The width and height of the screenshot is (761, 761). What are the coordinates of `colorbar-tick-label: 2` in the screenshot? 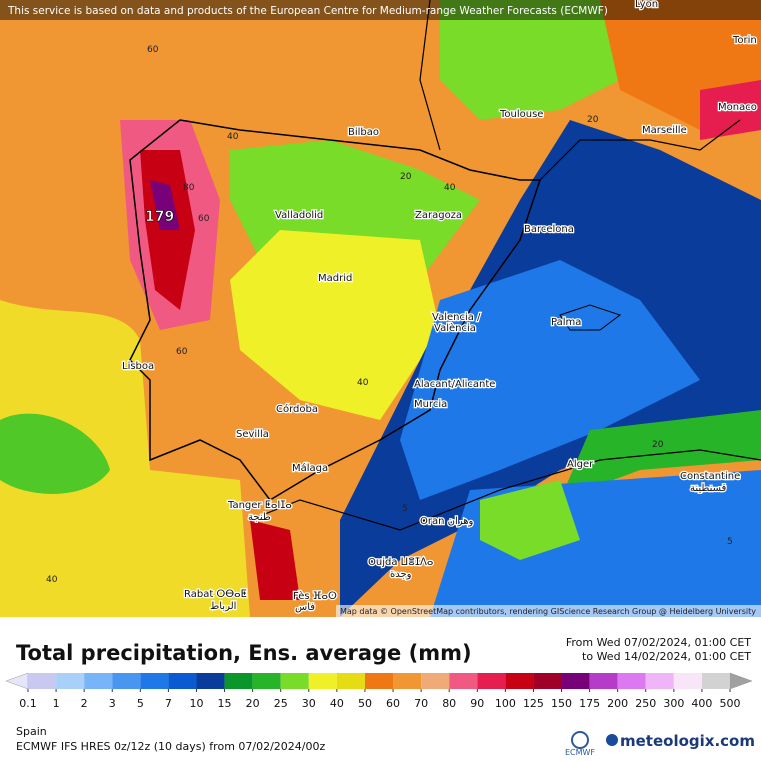 It's located at (84, 703).